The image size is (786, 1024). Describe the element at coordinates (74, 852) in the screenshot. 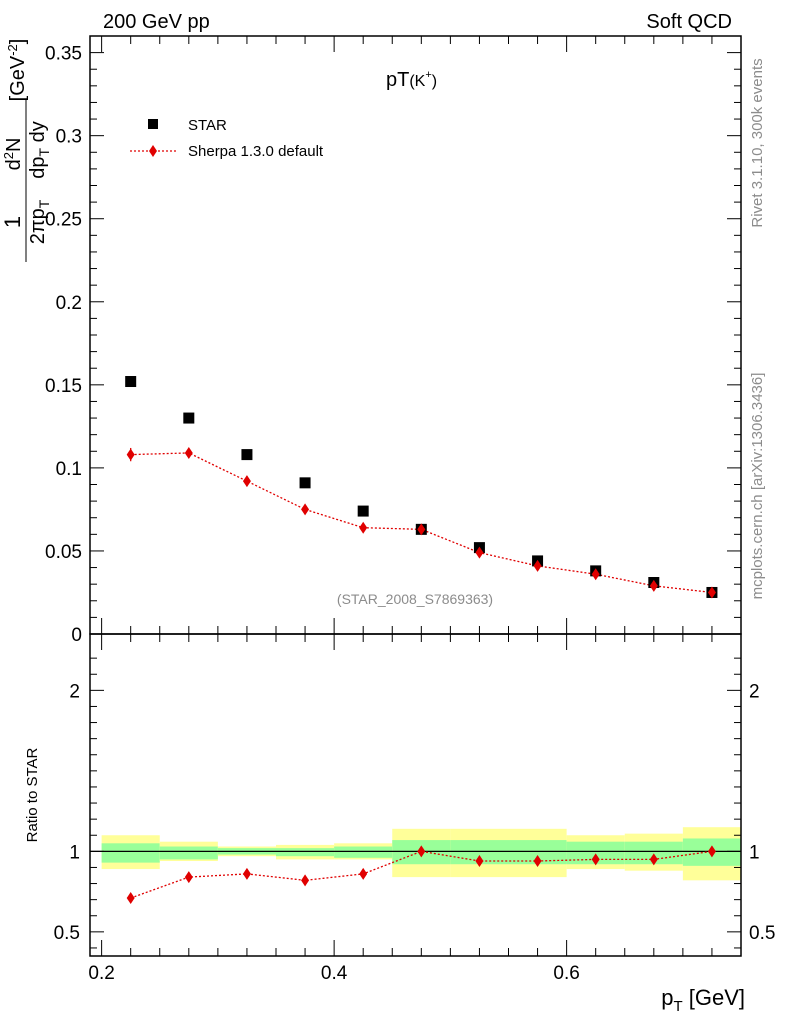

I see `lower-y-tick-label: 1` at that location.